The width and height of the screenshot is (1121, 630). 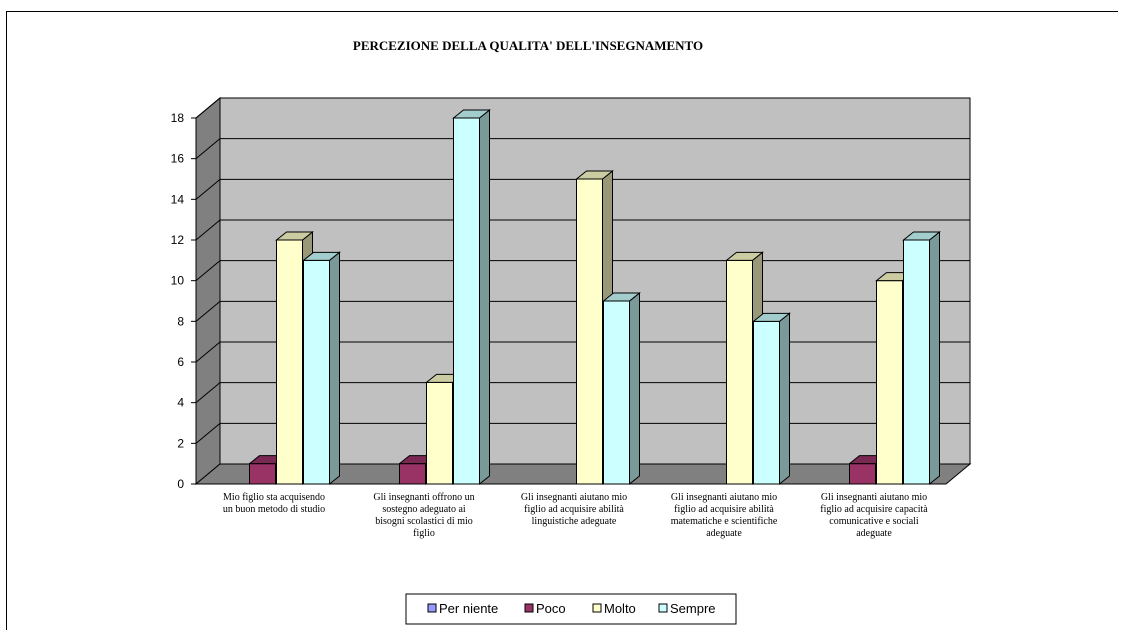 I want to click on legend: Per niente Poco Molto Sempre, so click(x=571, y=609).